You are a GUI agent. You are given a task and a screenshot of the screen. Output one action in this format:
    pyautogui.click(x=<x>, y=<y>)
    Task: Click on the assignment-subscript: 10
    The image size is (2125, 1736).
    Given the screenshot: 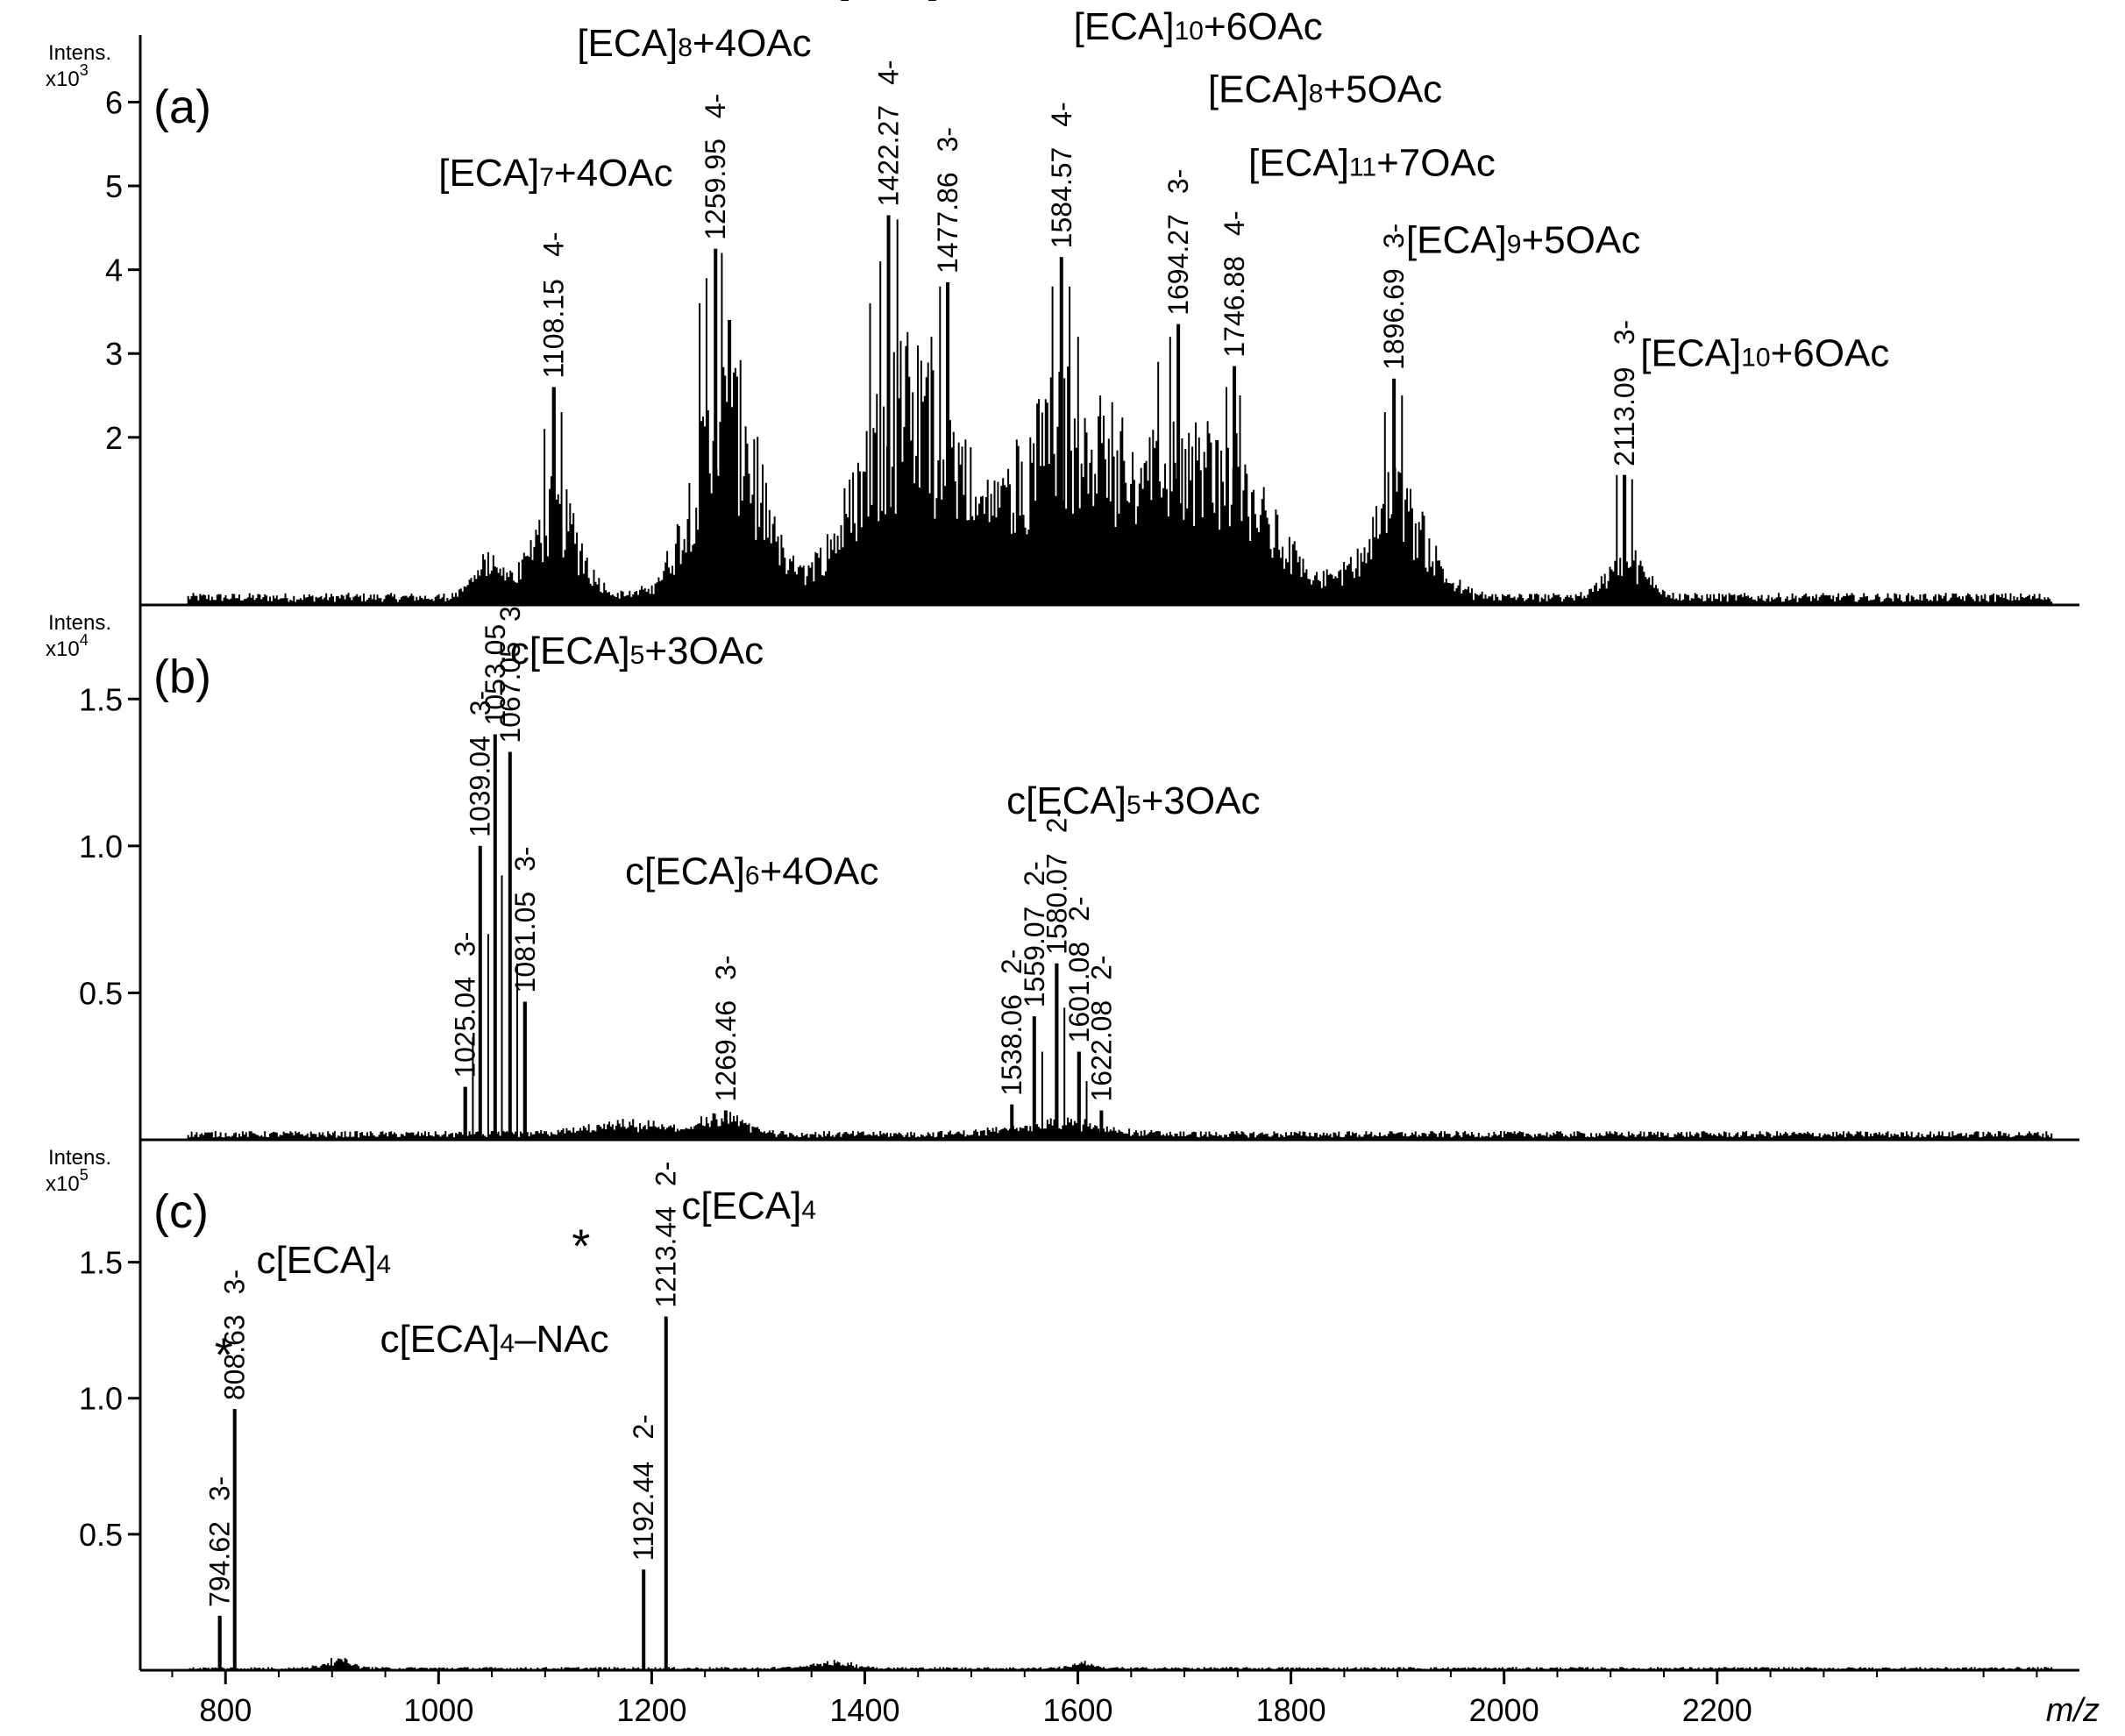 What is the action you would take?
    pyautogui.click(x=1755, y=358)
    